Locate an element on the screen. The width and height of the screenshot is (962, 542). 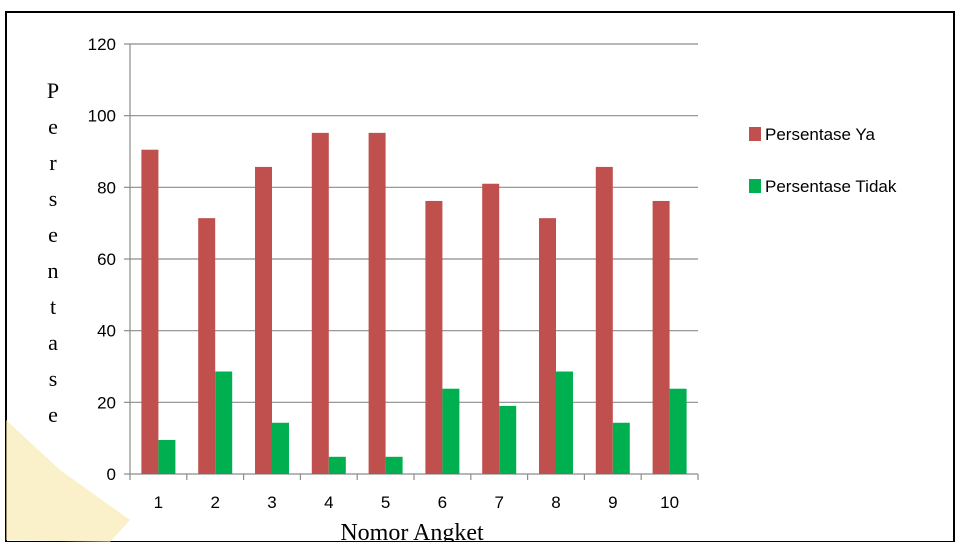
x-tick-label: 9 is located at coordinates (612, 502).